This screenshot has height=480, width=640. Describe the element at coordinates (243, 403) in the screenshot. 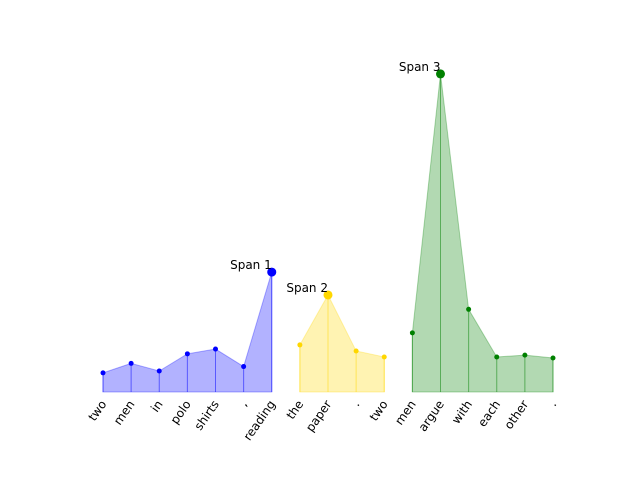

I see `x-tick-label: ,` at that location.